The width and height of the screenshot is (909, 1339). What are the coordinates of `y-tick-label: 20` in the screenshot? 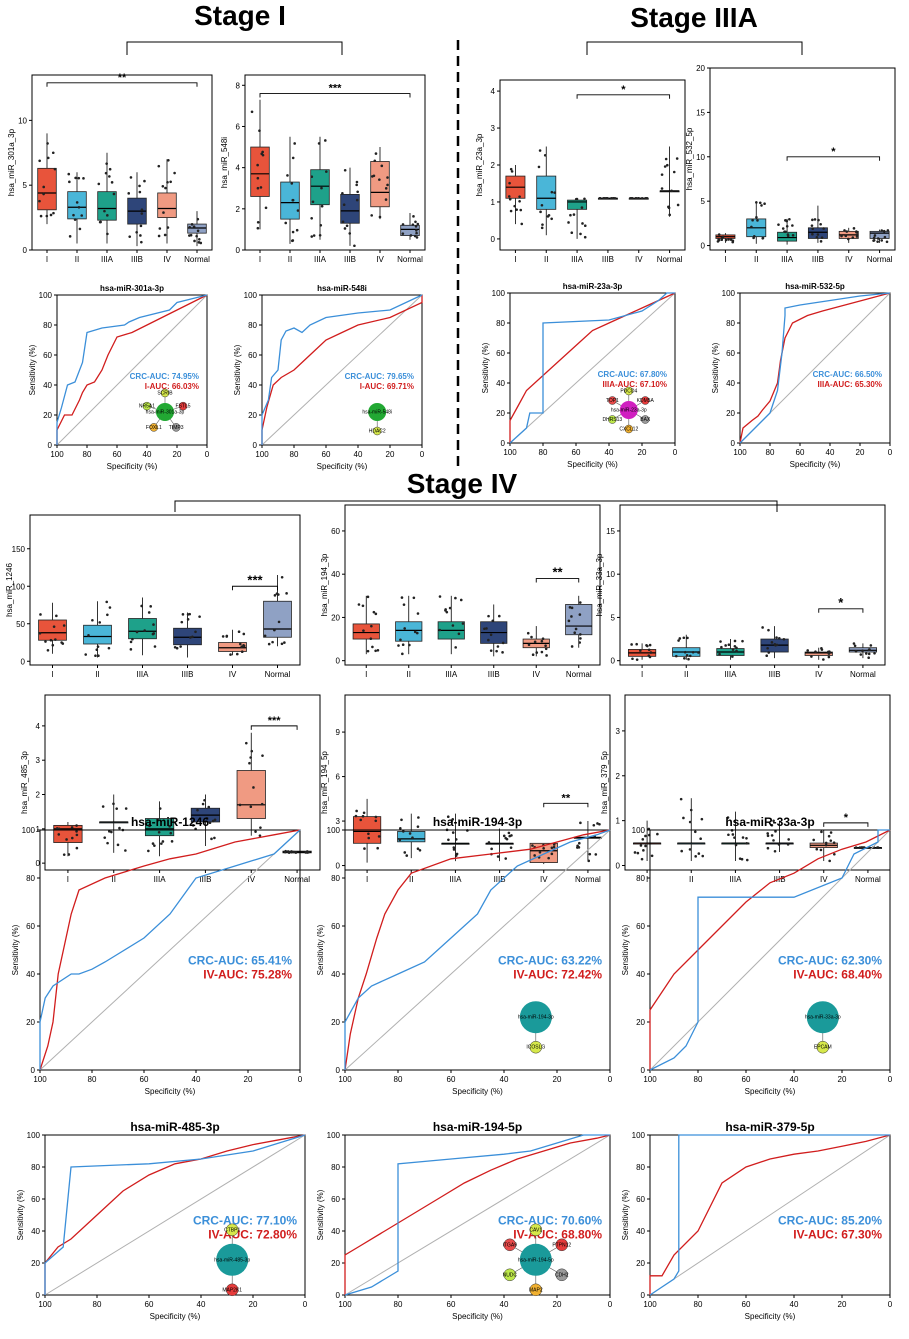 It's located at (335, 1022).